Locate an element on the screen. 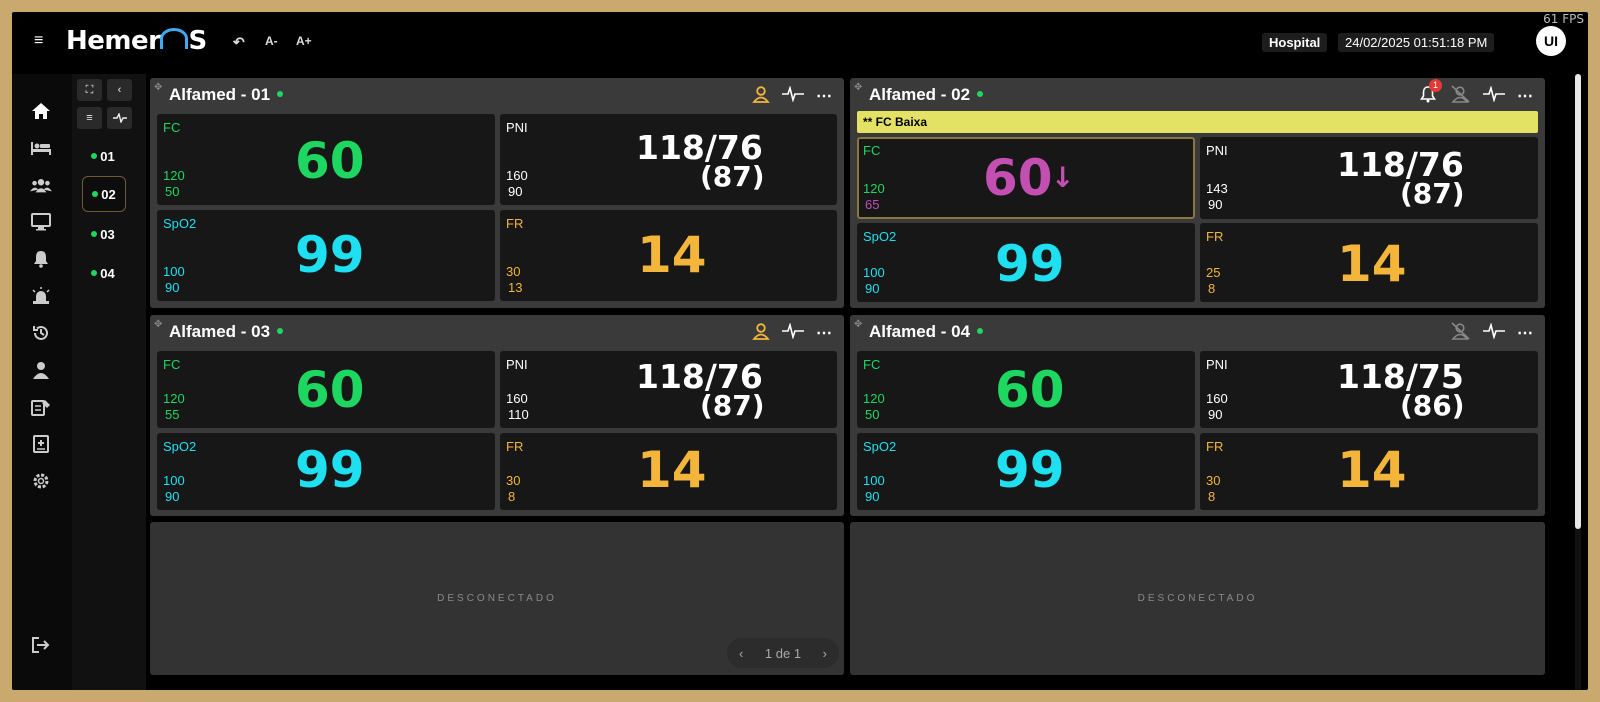  prev-page-icon: ‹ is located at coordinates (741, 653).